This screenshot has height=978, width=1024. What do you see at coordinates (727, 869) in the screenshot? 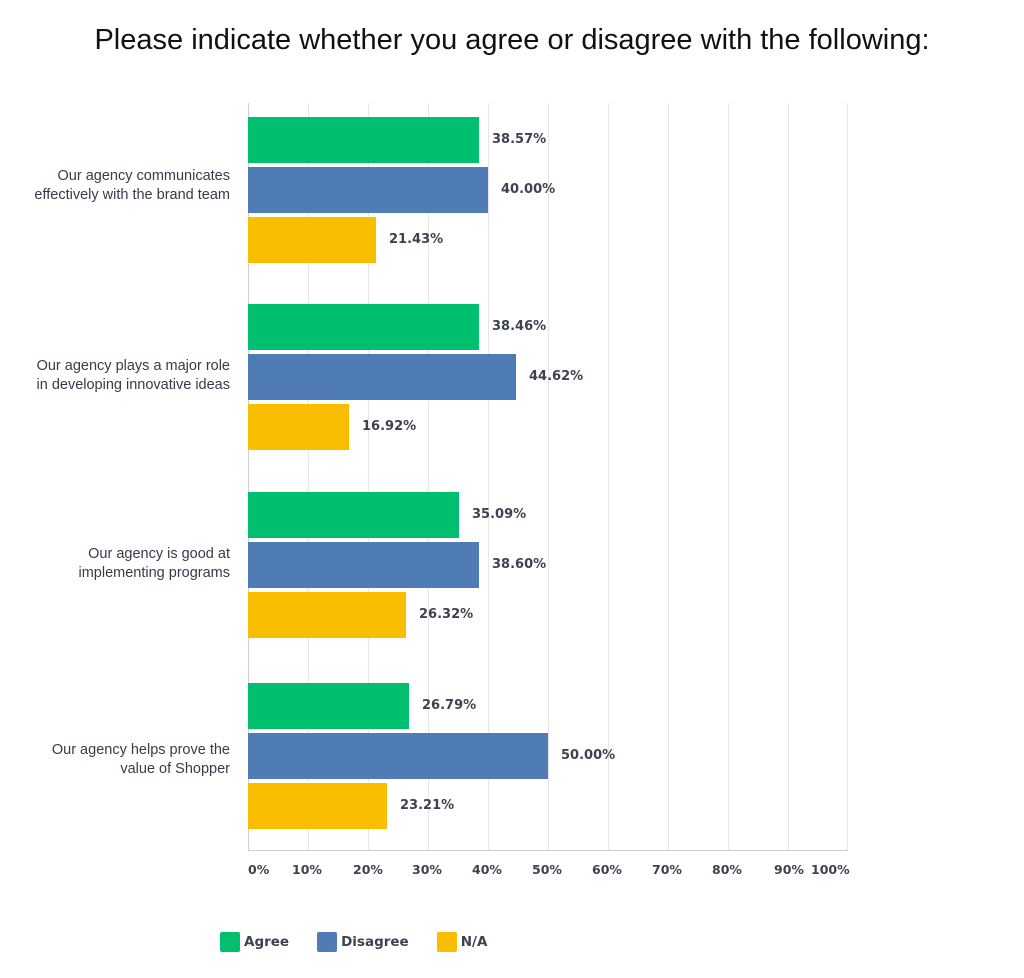
I see `x-tick-label: 80%` at bounding box center [727, 869].